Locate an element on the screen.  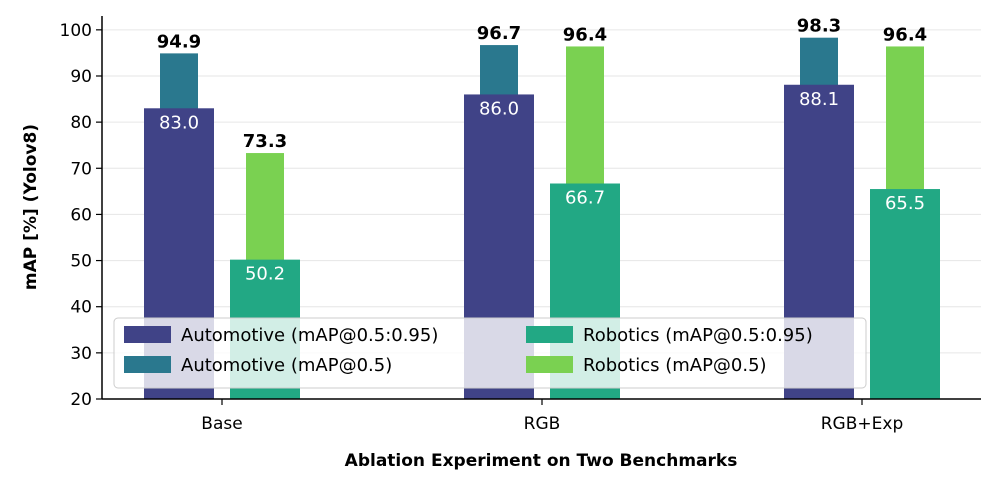
y-tick-label: 100 is located at coordinates (76, 31).